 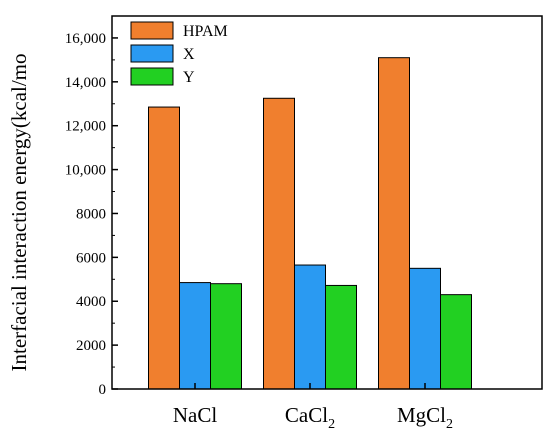 I want to click on bar-y-nacl, so click(x=226, y=336).